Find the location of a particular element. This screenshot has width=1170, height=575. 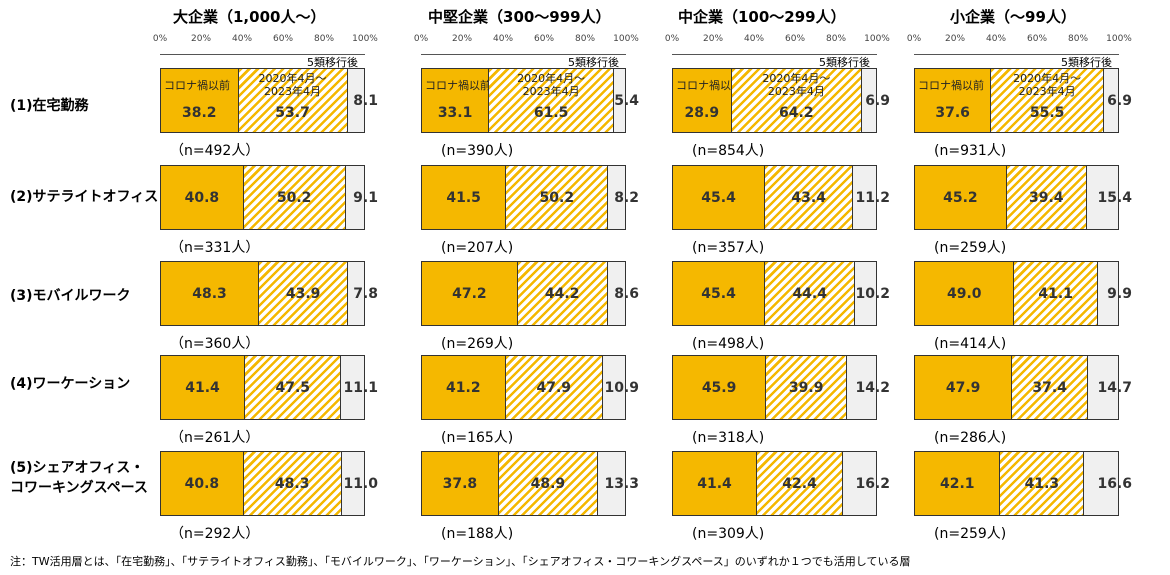

stacked-bar: 45.2 39.4 15.4 is located at coordinates (1023, 197).